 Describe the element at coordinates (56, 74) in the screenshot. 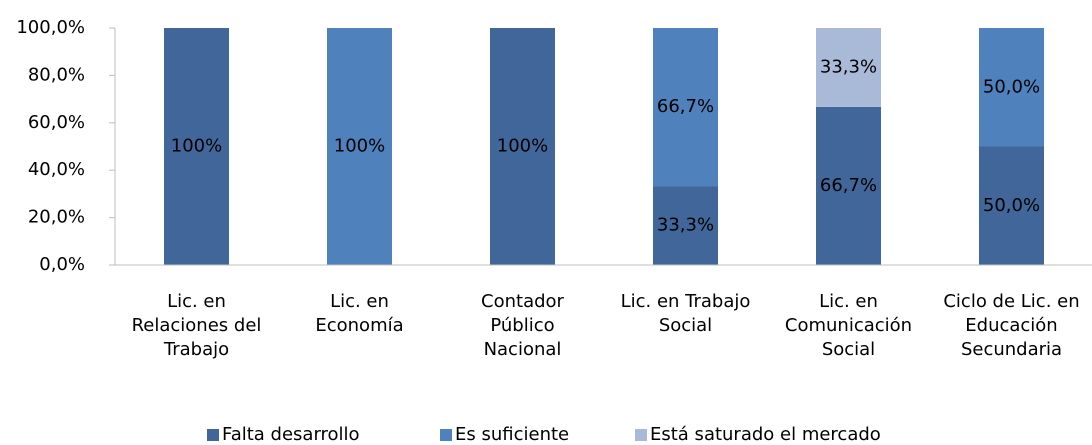

I see `y-tick-label: 80,0%` at that location.